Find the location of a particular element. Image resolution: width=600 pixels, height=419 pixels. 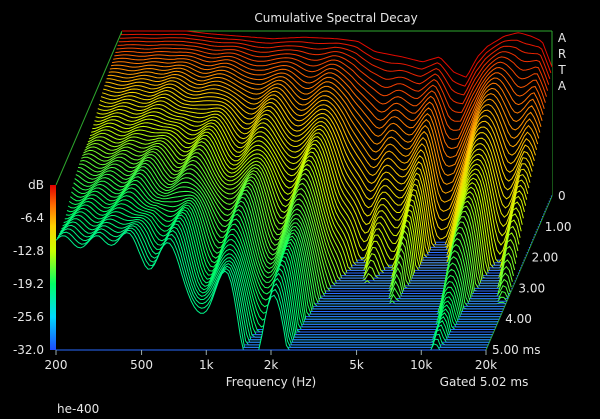

x-axis-ticks: 200 500 1k 2k 5k 10k 20k is located at coordinates (271, 361).